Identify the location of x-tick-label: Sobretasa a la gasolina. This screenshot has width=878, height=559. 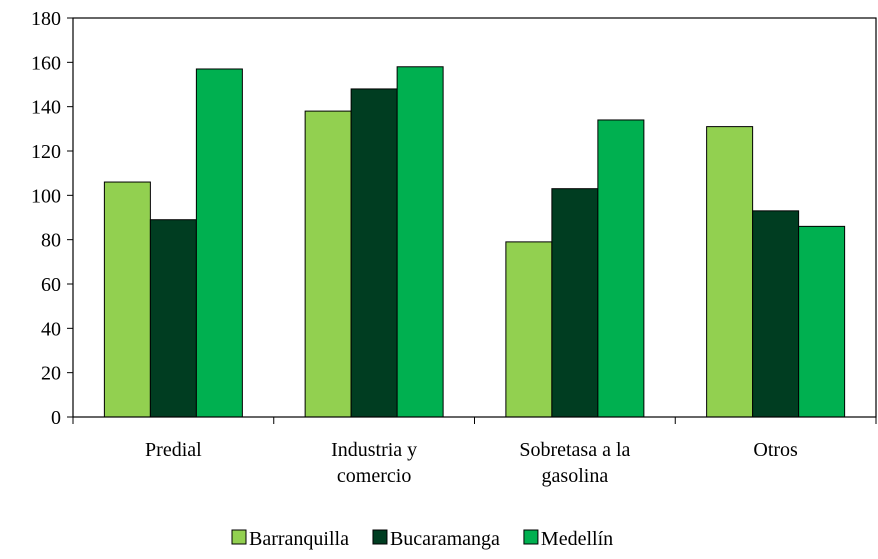
(574, 463).